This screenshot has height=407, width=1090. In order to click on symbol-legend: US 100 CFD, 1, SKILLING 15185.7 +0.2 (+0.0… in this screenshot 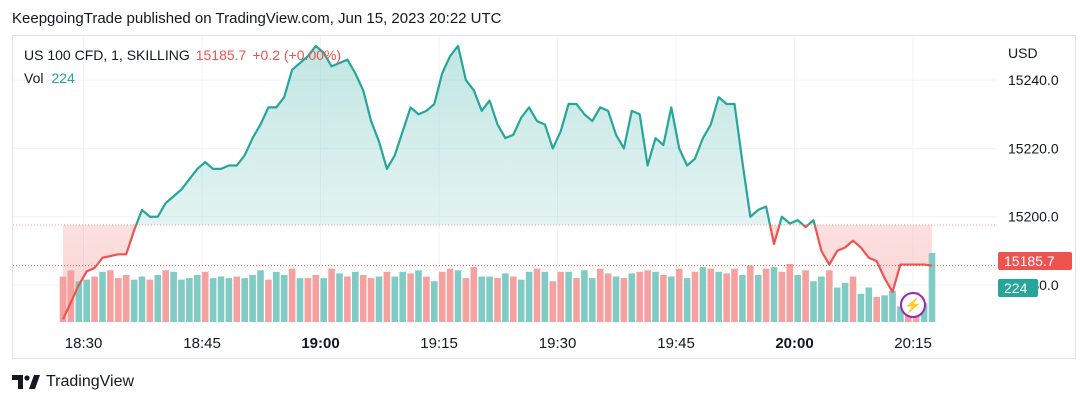, I will do `click(182, 55)`.